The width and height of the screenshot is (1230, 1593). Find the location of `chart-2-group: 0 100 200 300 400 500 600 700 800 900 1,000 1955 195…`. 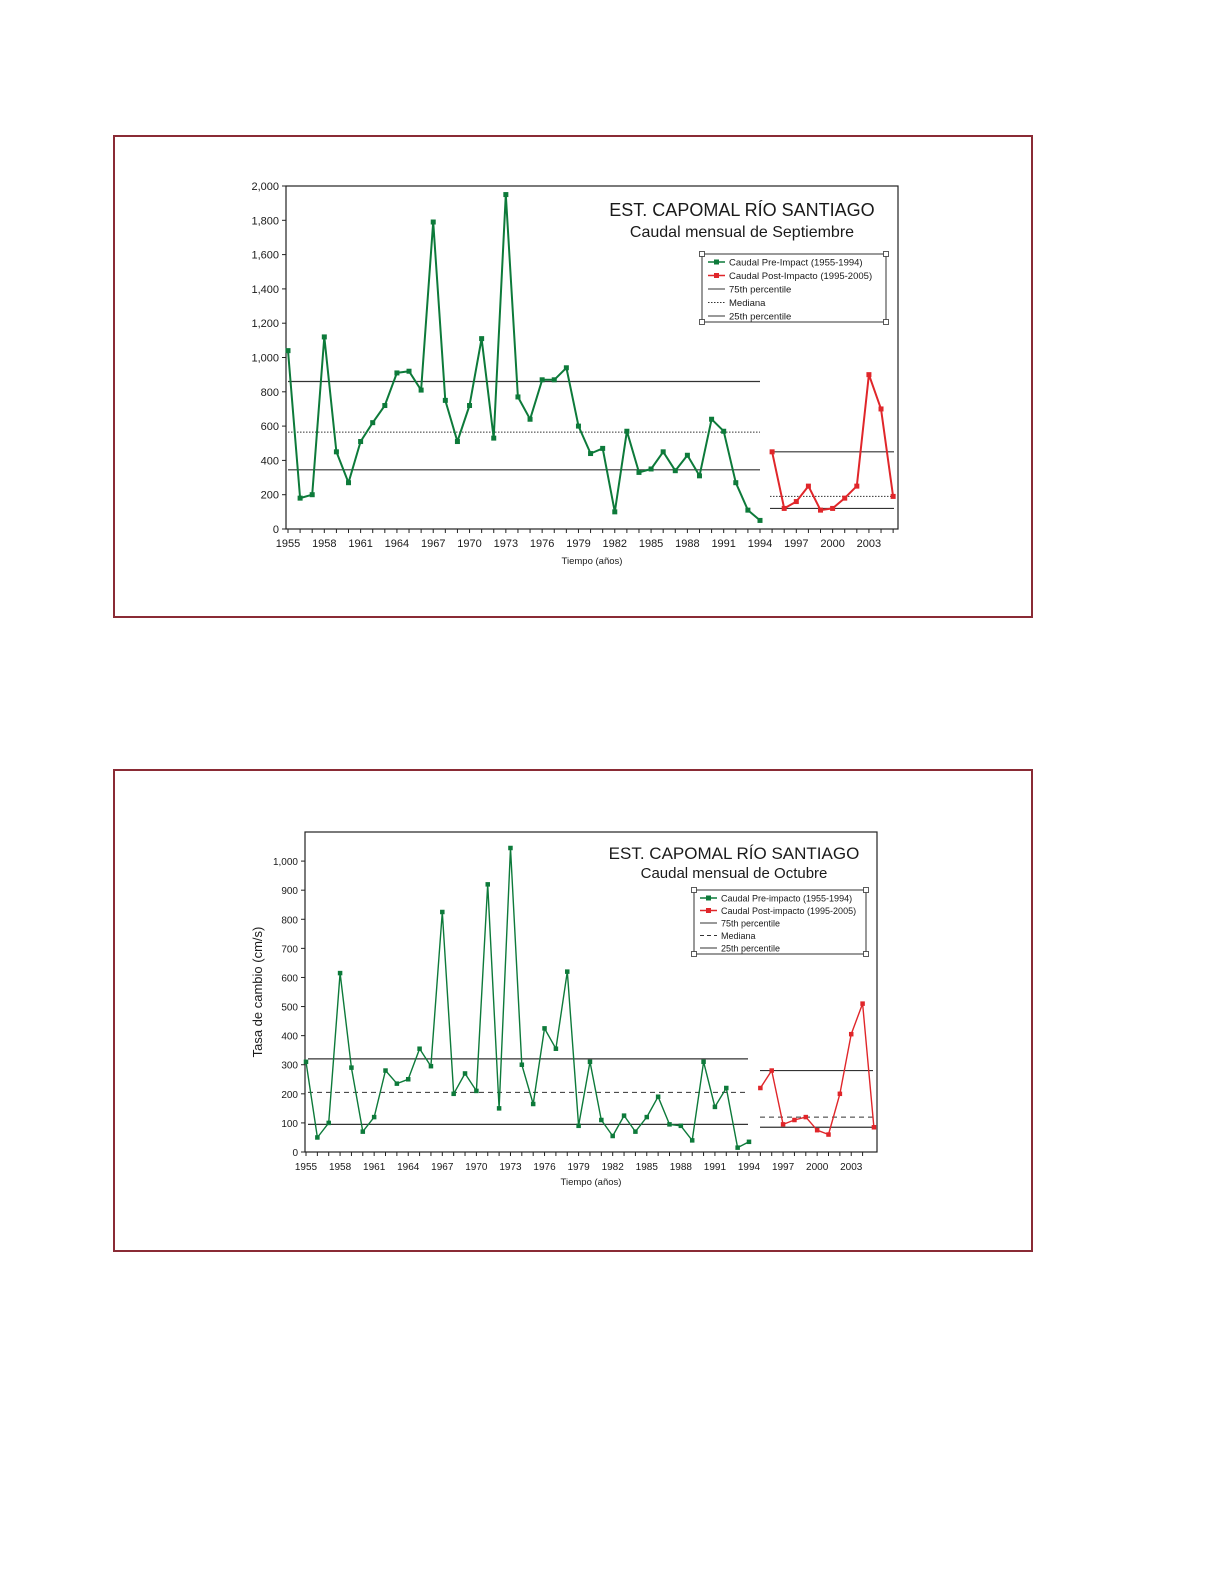

chart-2-group: 0 100 200 300 400 500 600 700 800 900 1,000 1955 195… is located at coordinates (564, 1009).